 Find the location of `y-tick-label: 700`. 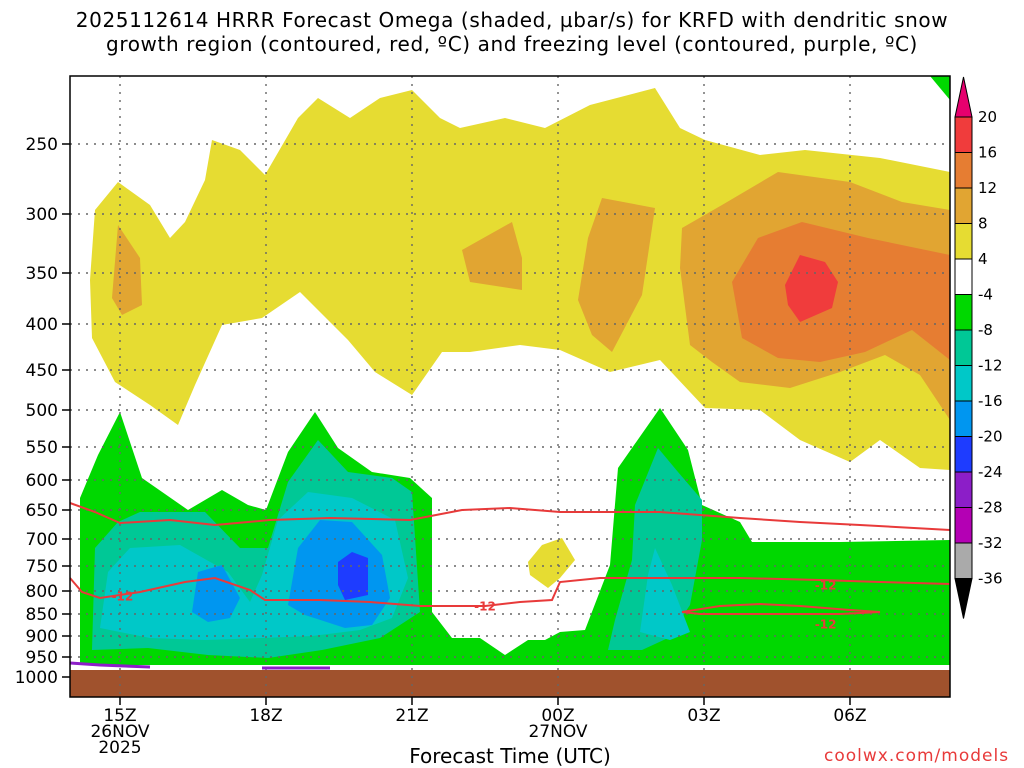

y-tick-label: 700 is located at coordinates (42, 540).